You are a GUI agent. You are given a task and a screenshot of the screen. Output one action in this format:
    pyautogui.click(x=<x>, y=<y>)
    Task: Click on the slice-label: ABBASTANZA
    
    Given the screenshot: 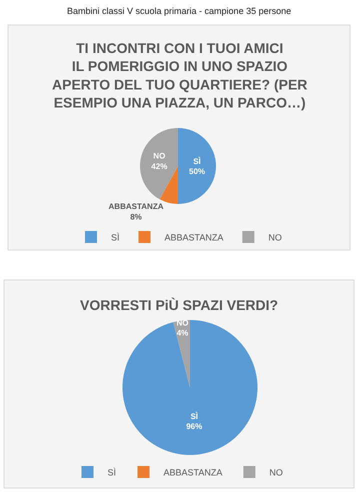 What is the action you would take?
    pyautogui.click(x=136, y=207)
    